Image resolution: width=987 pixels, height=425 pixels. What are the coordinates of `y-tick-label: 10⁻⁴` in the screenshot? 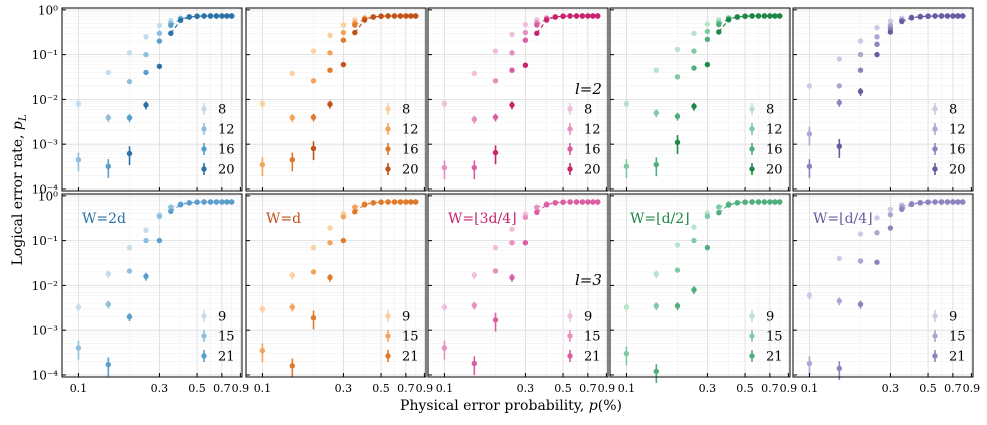 It's located at (45, 189).